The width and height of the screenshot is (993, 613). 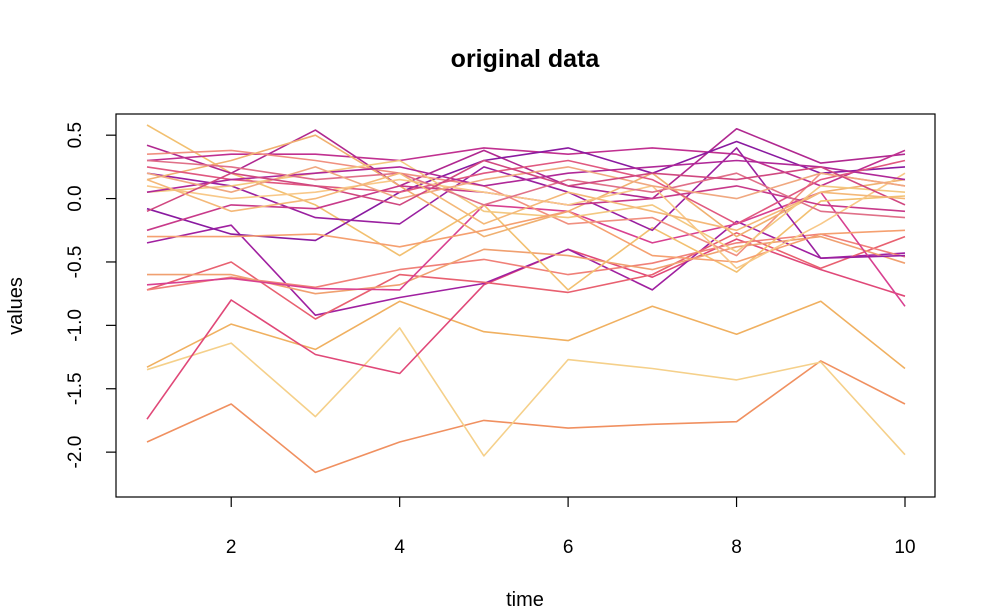 What do you see at coordinates (736, 547) in the screenshot?
I see `x-tick-label: 8` at bounding box center [736, 547].